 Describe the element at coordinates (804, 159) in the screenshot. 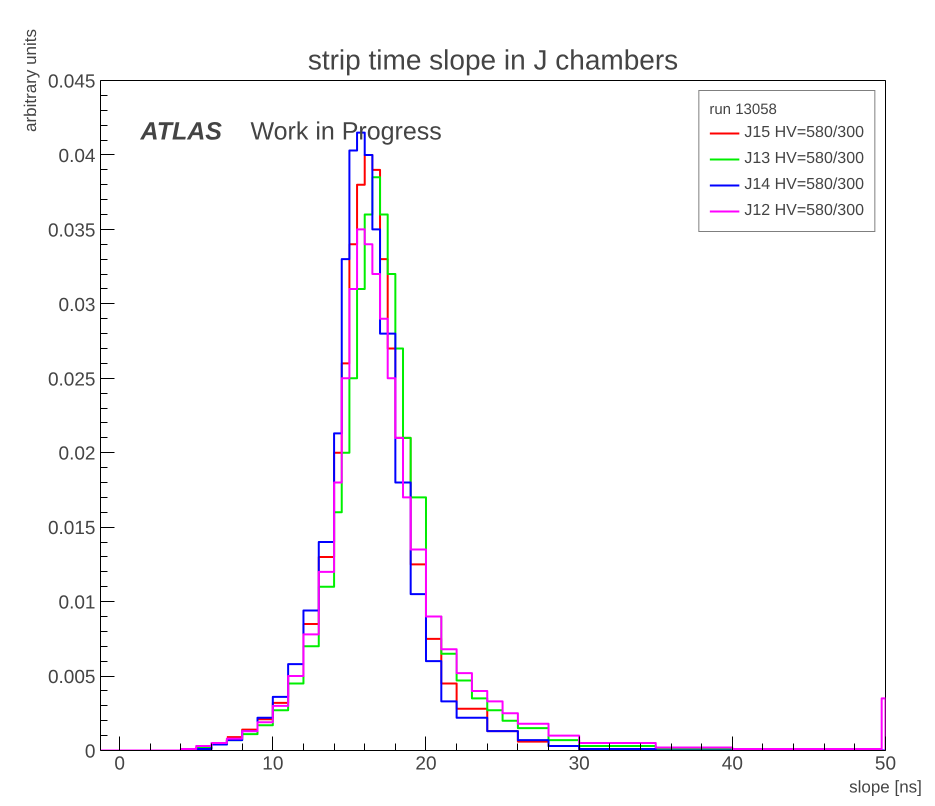

I see `legend-label: J13 HV=580/300` at that location.